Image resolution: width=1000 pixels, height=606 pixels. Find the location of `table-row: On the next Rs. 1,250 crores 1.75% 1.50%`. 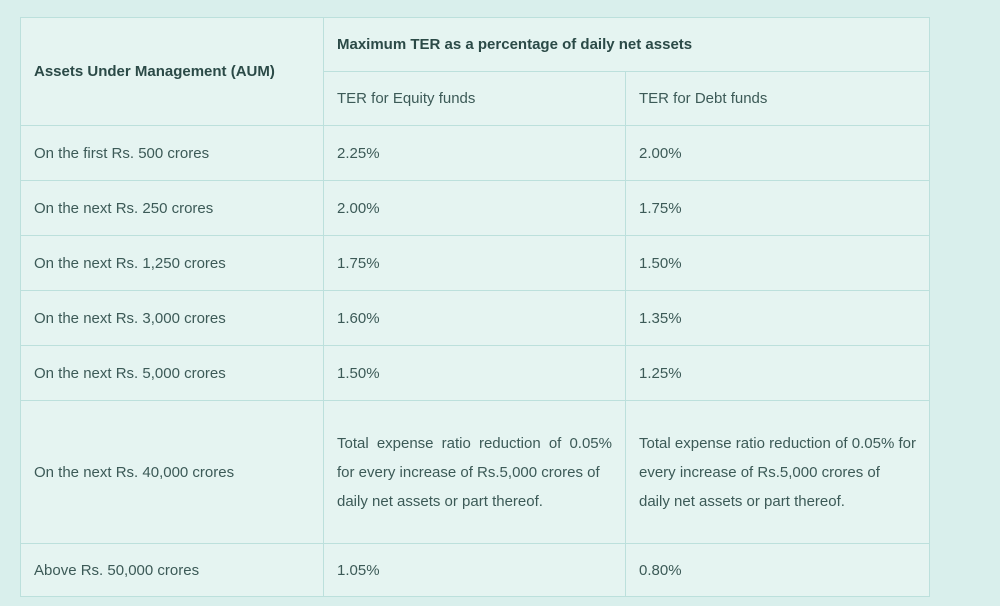

table-row: On the next Rs. 1,250 crores 1.75% 1.50% is located at coordinates (475, 263).